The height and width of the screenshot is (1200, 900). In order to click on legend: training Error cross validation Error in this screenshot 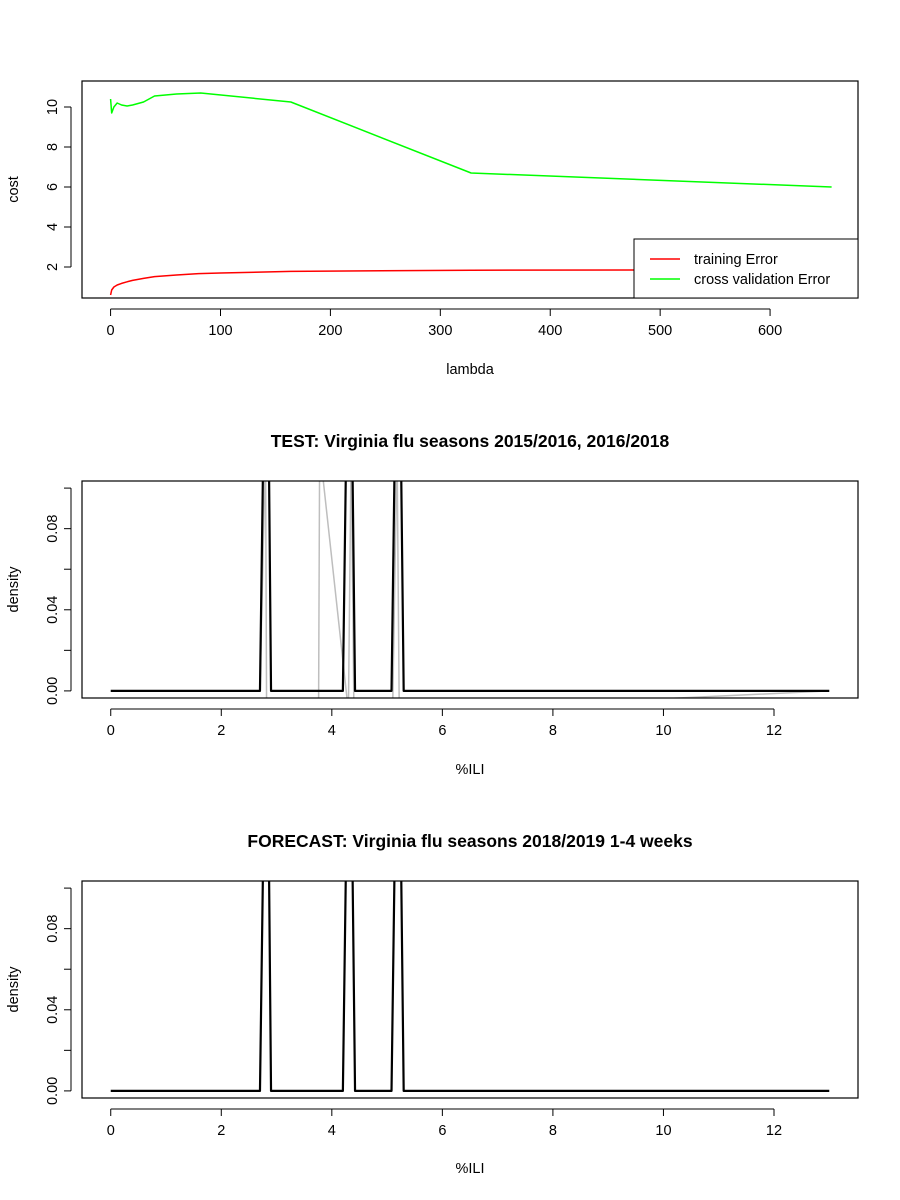, I will do `click(746, 268)`.